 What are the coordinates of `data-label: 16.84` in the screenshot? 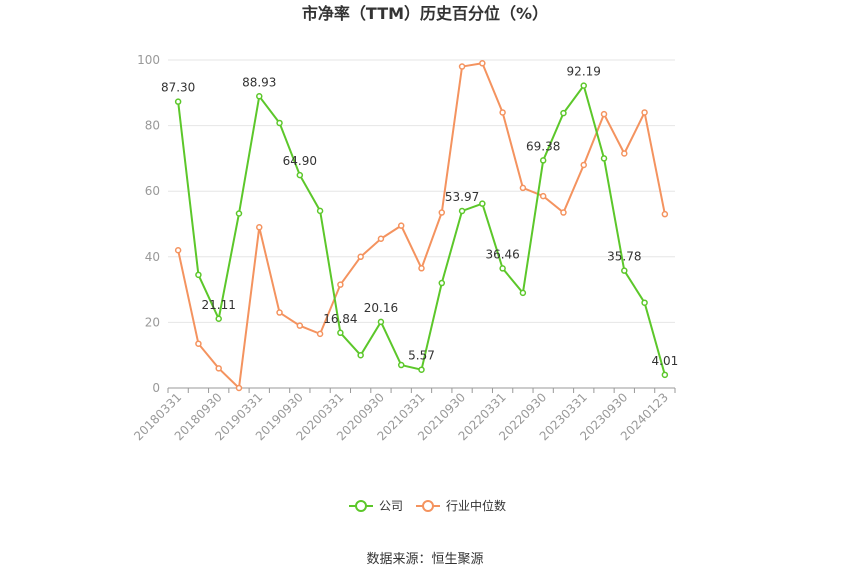 It's located at (340, 319).